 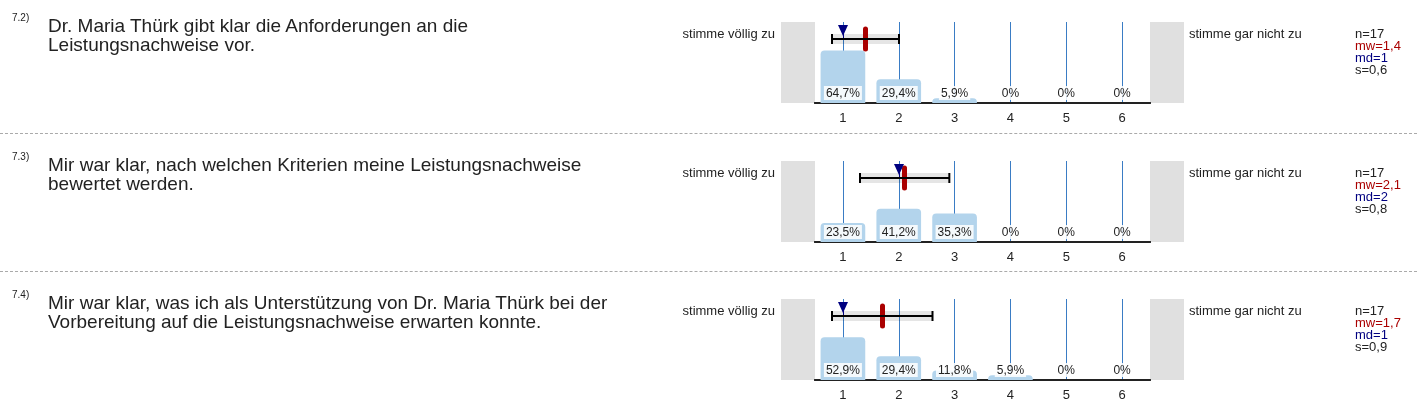 I want to click on text: 7.4), so click(x=21, y=294).